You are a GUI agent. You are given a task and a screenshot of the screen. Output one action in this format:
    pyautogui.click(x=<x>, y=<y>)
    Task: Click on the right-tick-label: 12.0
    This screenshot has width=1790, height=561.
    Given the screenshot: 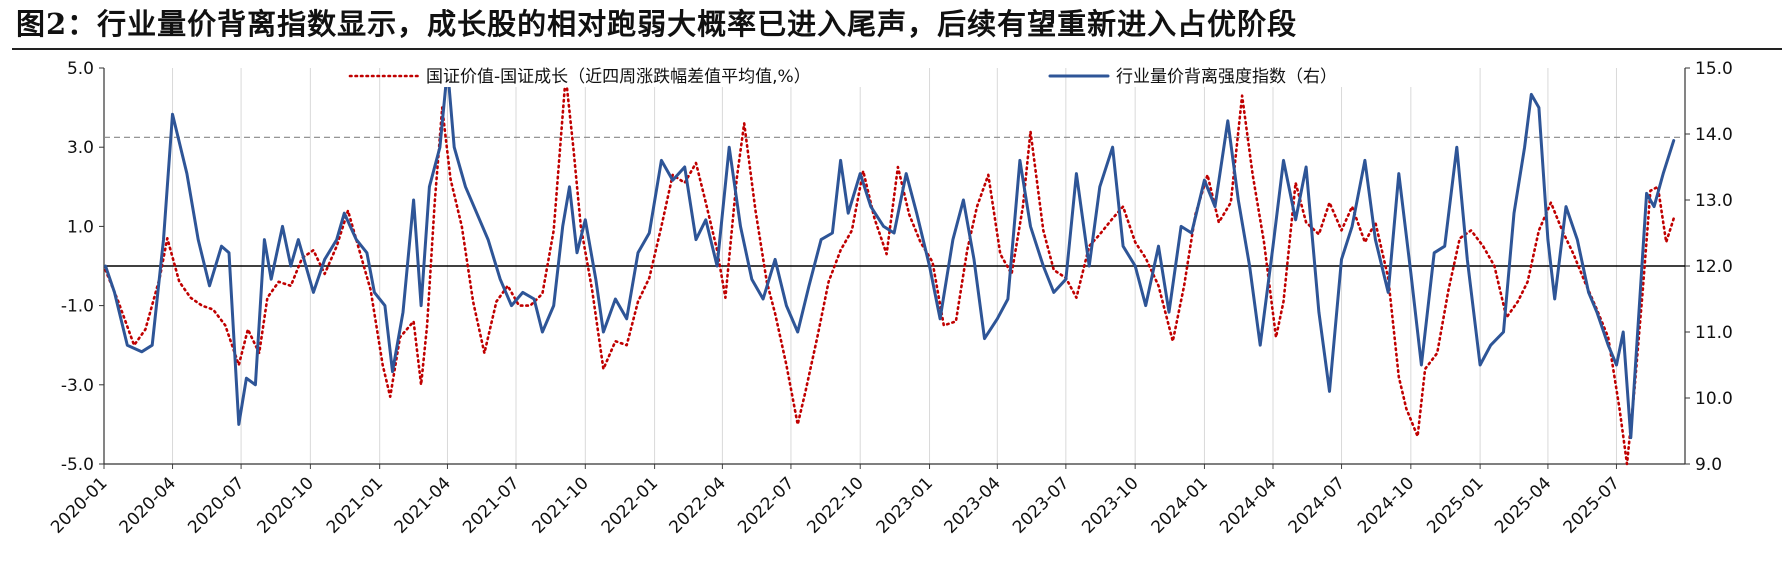 What is the action you would take?
    pyautogui.click(x=1714, y=267)
    